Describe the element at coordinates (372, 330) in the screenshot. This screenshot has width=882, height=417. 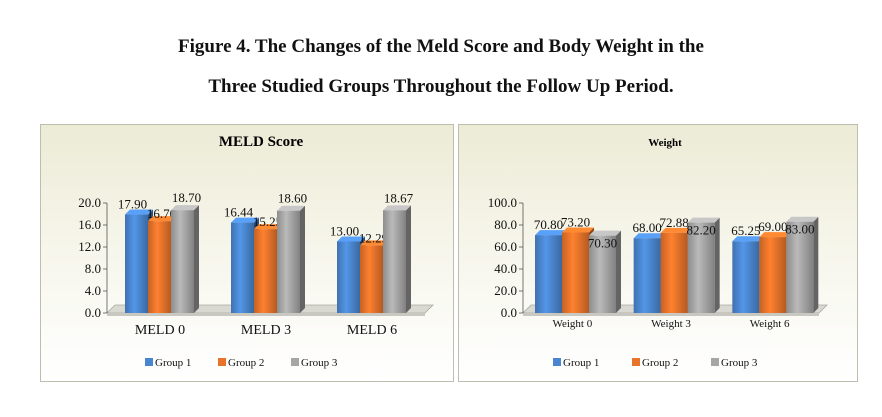
I see `x-tick-label: MELD 6` at that location.